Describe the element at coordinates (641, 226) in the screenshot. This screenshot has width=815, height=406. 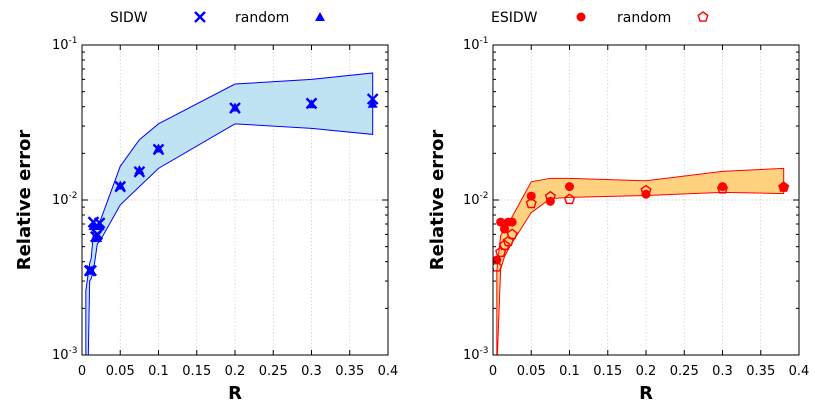
I see `series-random` at that location.